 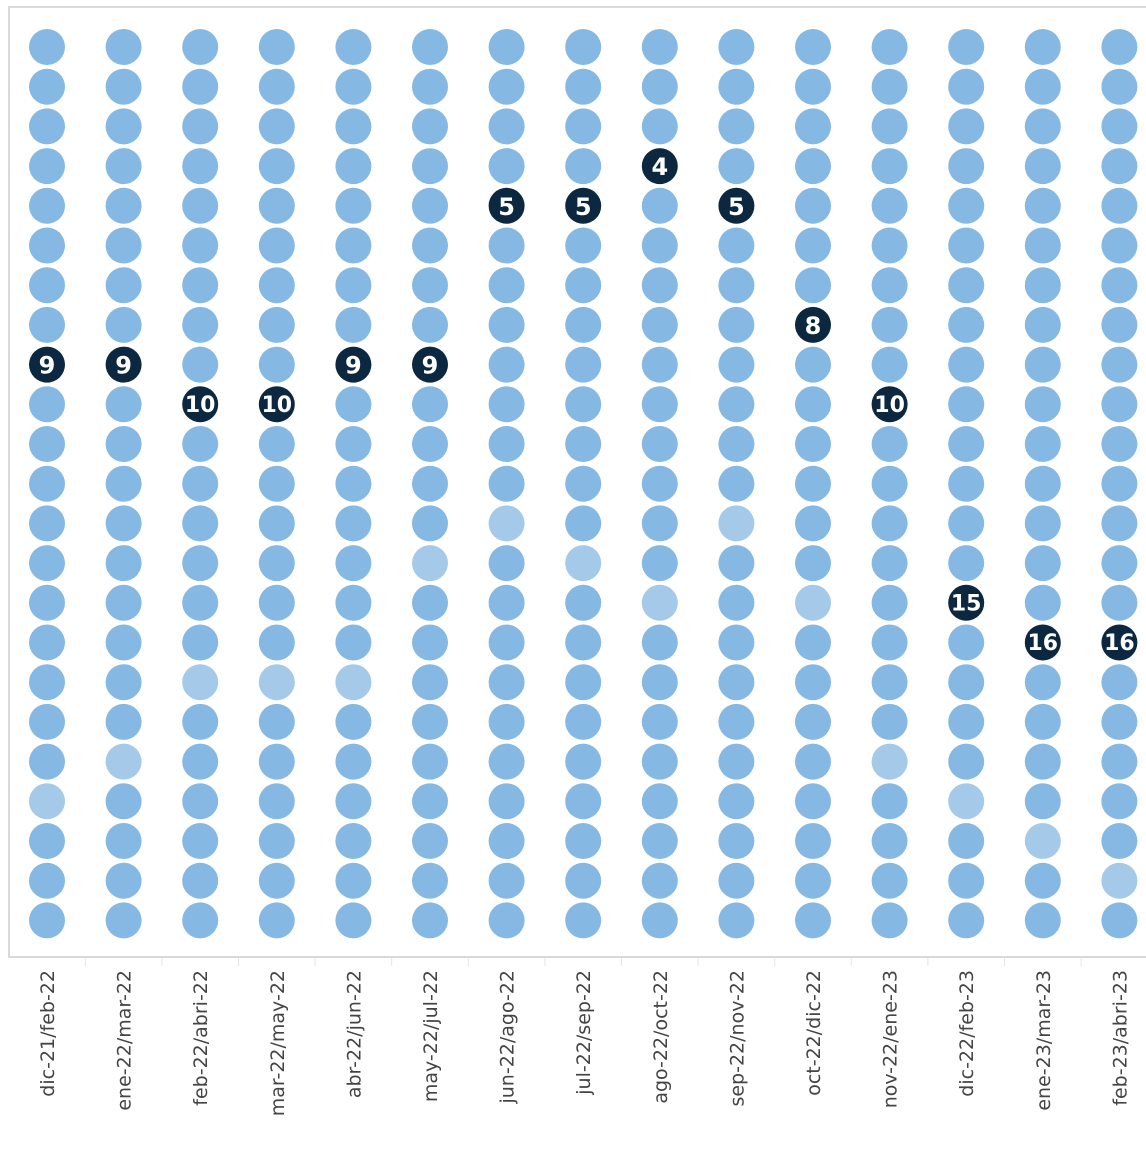 What do you see at coordinates (661, 1037) in the screenshot?
I see `x-tick-label: ago-22/oct-22` at bounding box center [661, 1037].